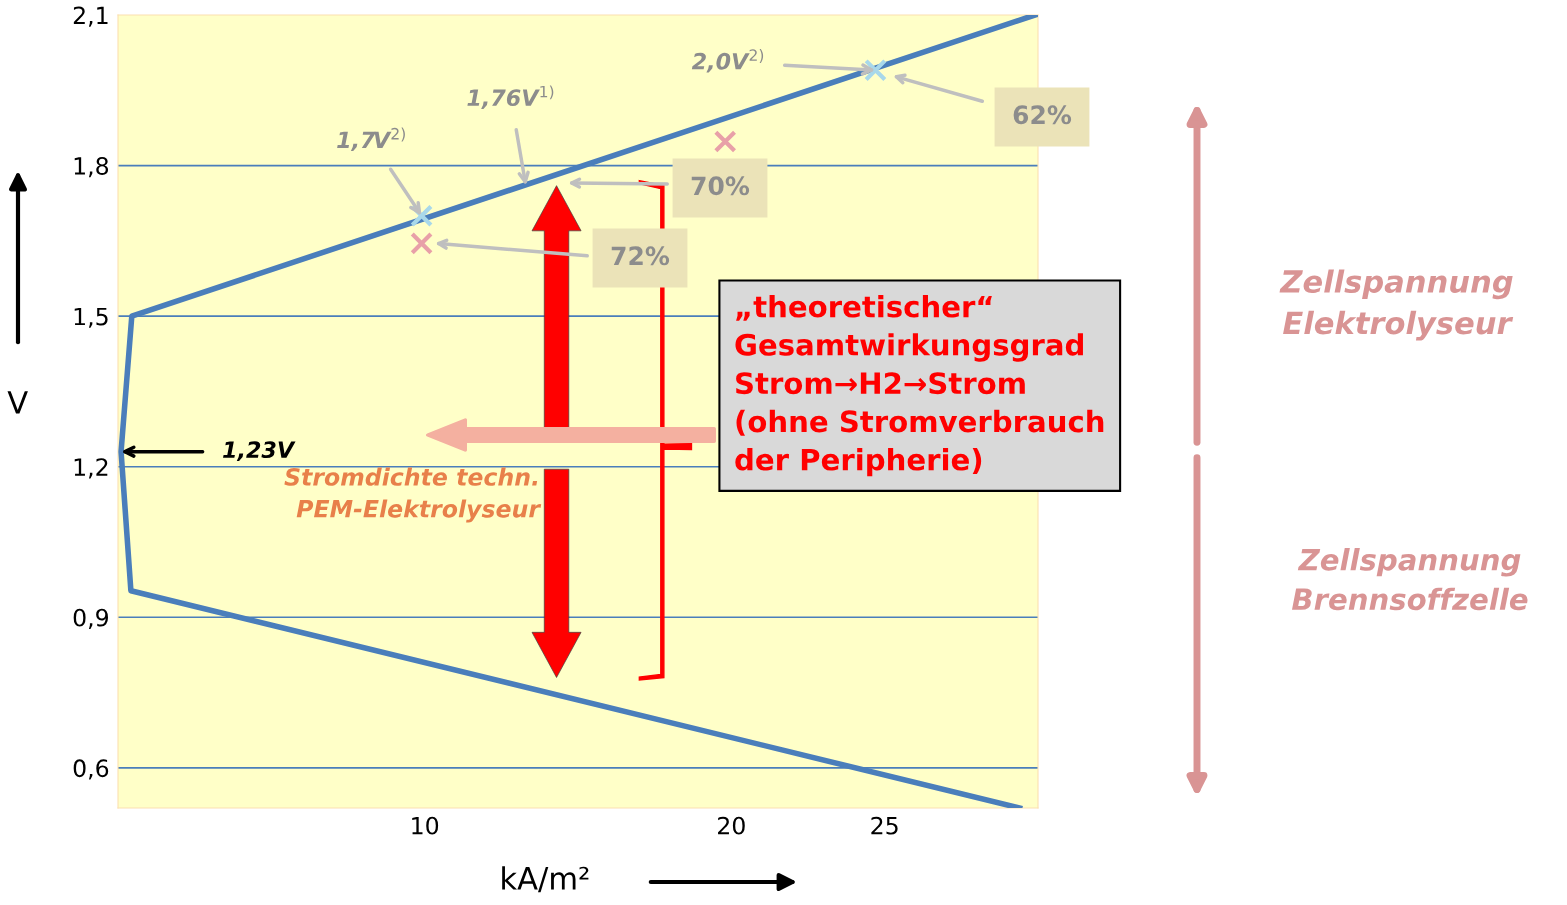 This screenshot has width=1567, height=905. I want to click on annotation: Stromdichte techn. PEM-Elektrolyseur, so click(413, 495).